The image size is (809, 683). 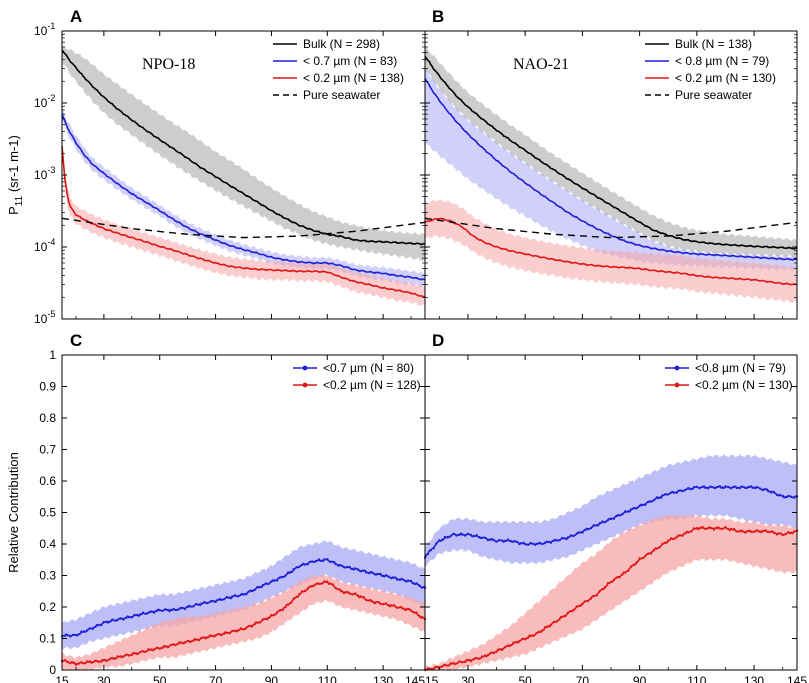 I want to click on y-tick-label: 10⁻¹, so click(x=44, y=29).